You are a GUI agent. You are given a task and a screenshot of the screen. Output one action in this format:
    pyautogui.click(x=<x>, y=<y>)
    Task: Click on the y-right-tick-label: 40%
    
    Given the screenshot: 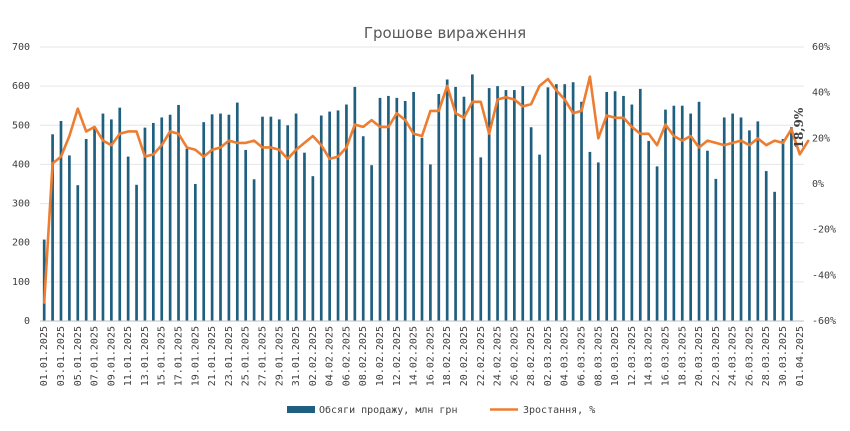 What is the action you would take?
    pyautogui.click(x=821, y=93)
    